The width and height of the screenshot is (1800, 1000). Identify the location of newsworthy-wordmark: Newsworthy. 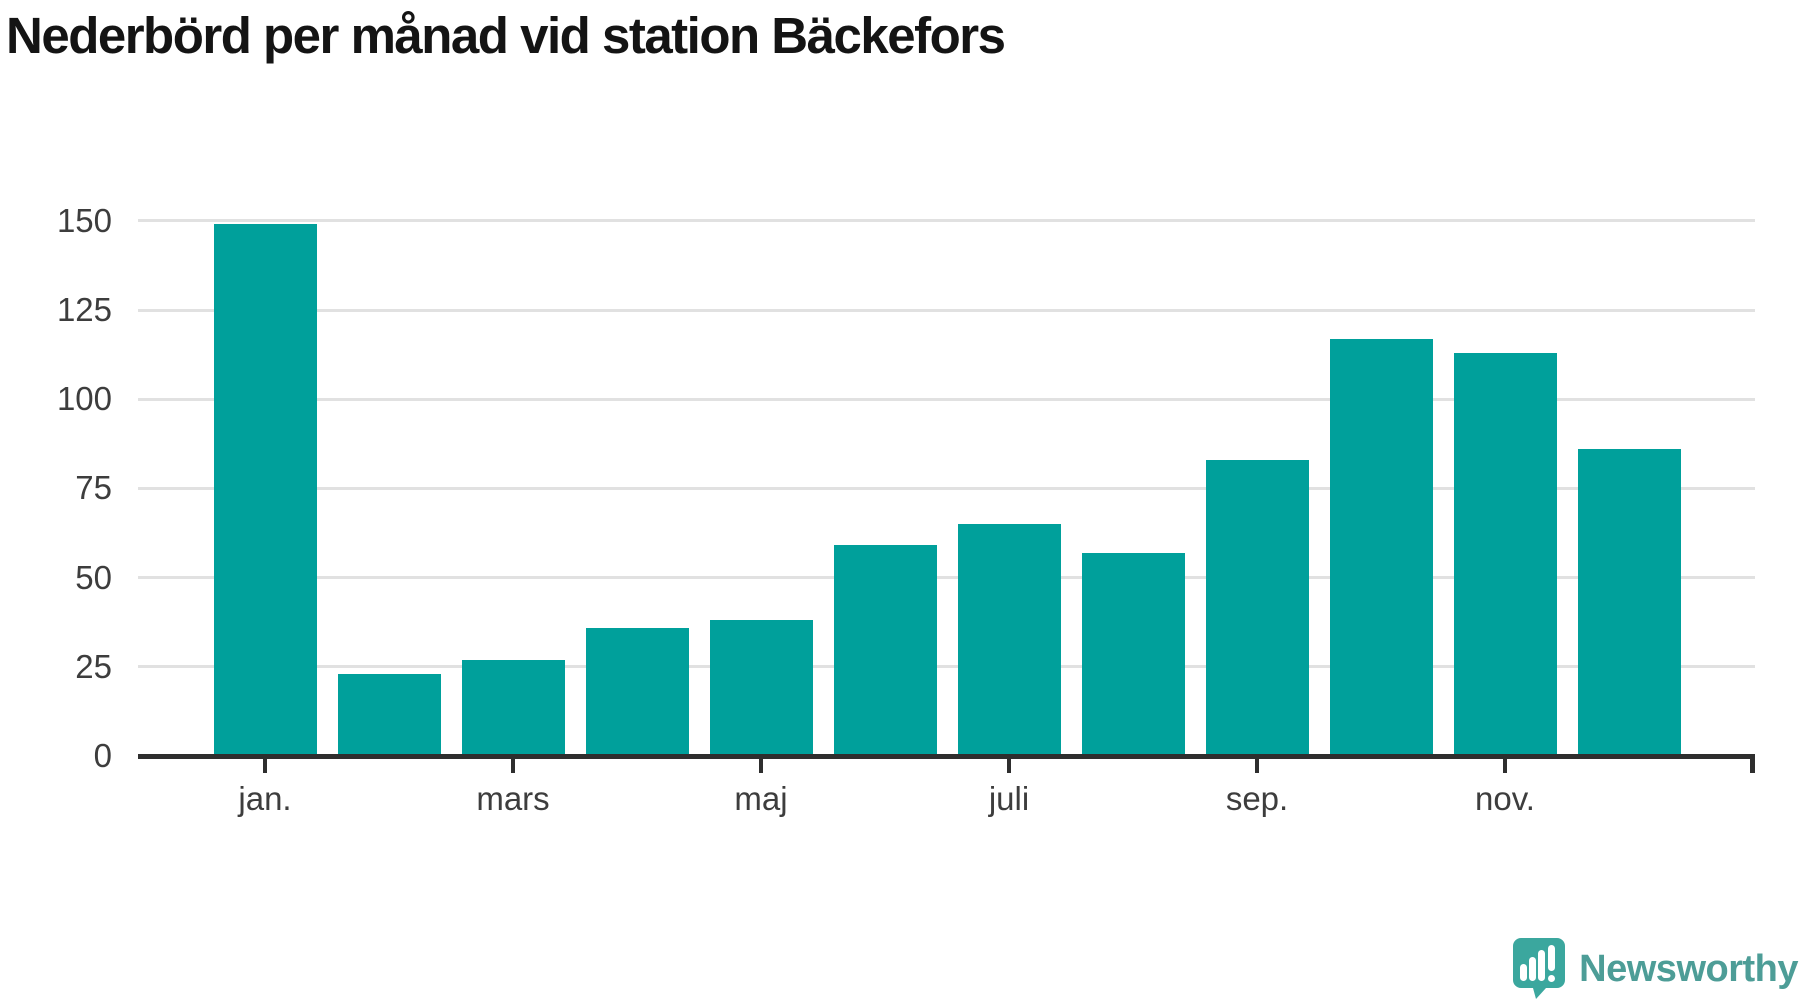
(1688, 968).